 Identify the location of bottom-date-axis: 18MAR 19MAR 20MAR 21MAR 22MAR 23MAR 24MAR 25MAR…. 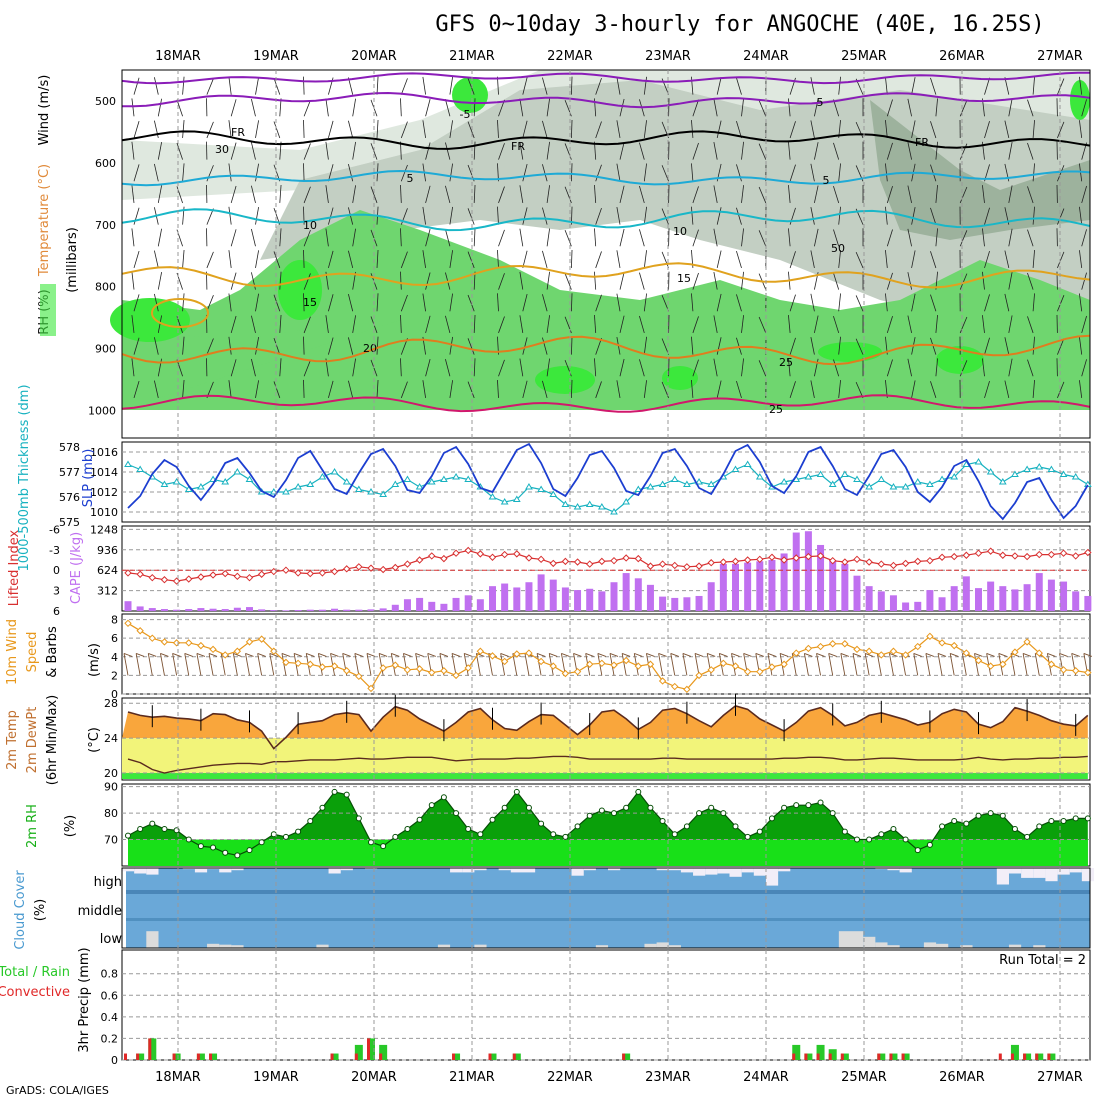
(619, 1077).